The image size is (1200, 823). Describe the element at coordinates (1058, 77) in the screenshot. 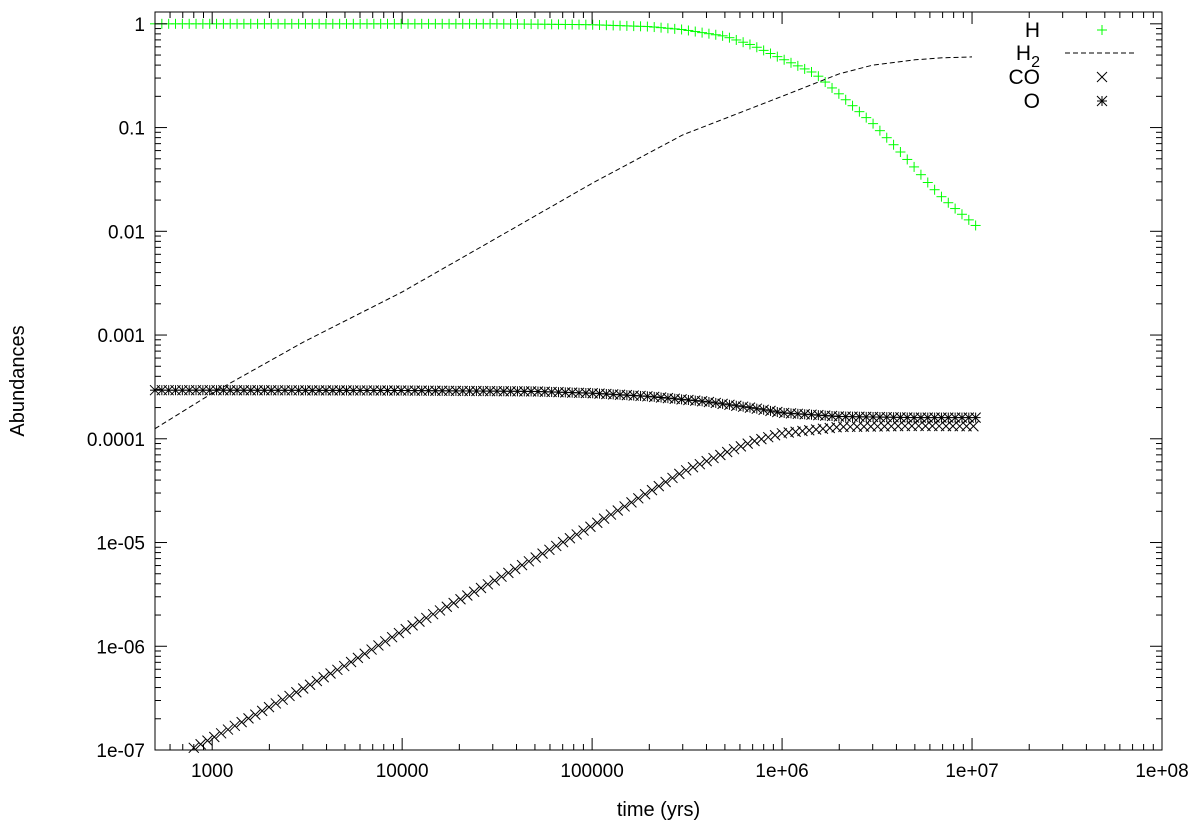

I see `legend-entry-co: CO` at that location.